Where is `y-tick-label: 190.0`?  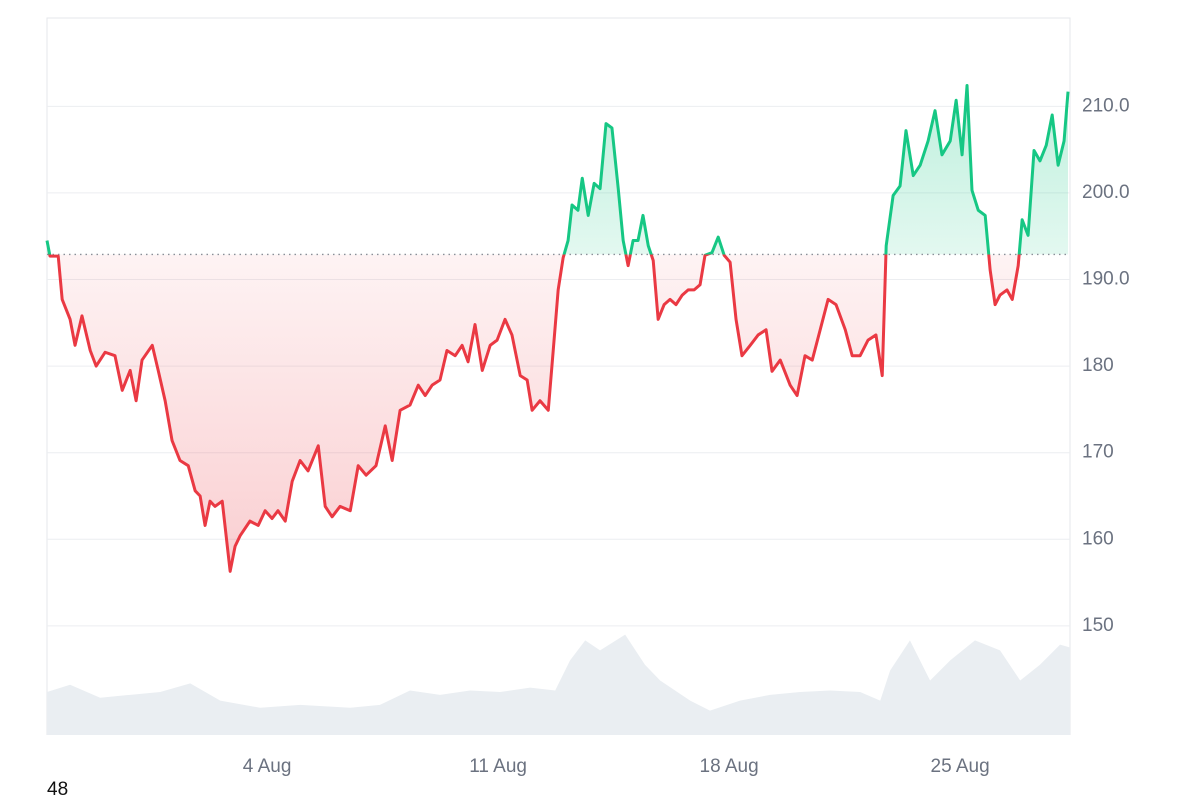
y-tick-label: 190.0 is located at coordinates (1106, 279).